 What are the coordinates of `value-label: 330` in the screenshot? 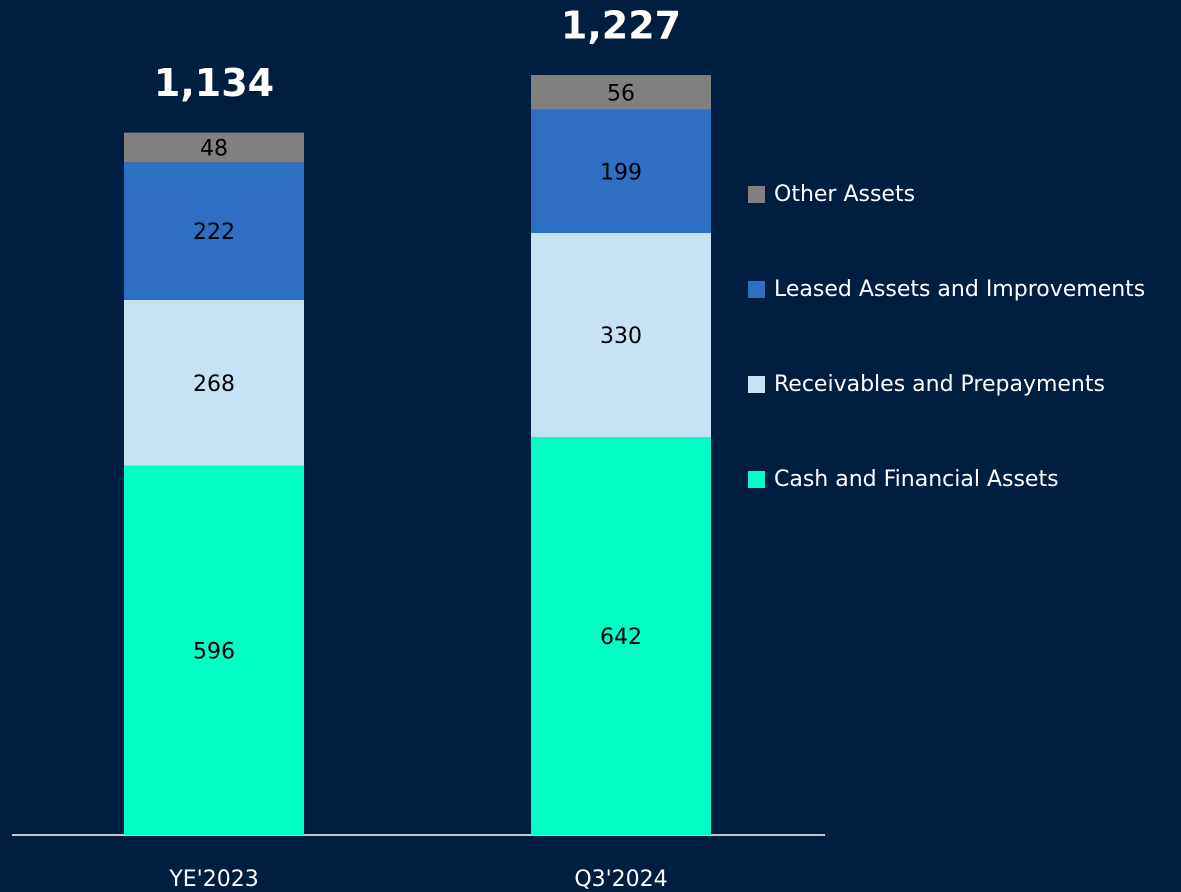 It's located at (621, 336).